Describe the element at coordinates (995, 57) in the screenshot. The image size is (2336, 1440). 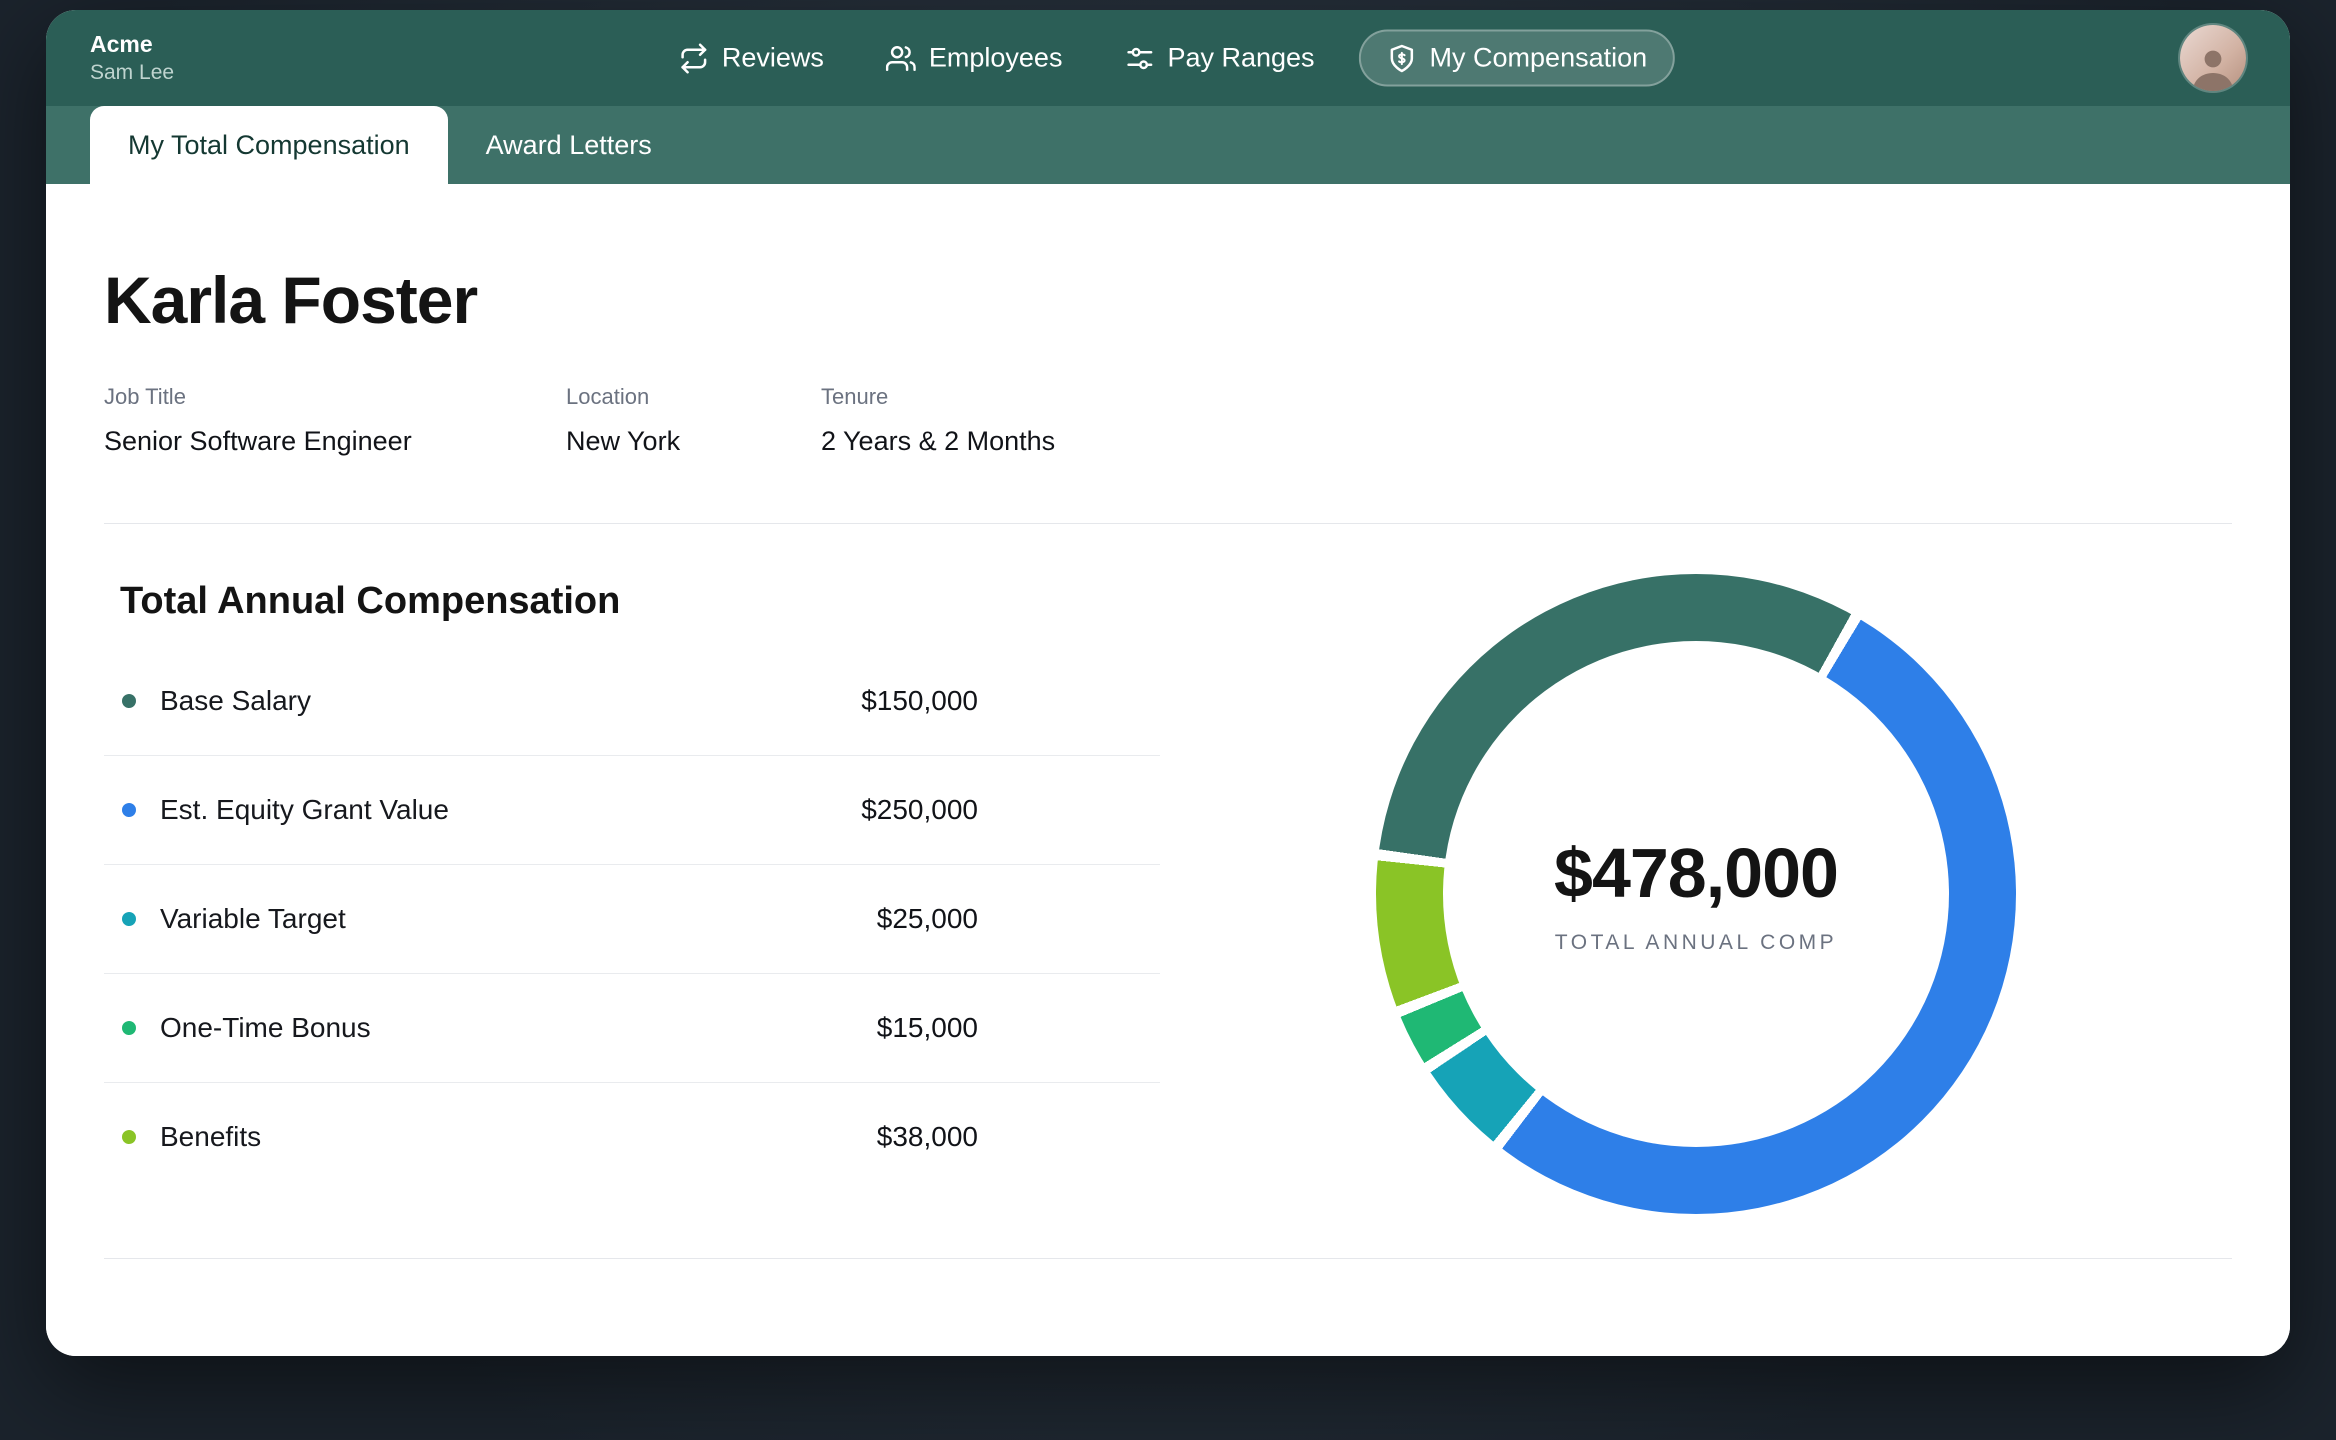
I see `nav-item-label: Employees` at that location.